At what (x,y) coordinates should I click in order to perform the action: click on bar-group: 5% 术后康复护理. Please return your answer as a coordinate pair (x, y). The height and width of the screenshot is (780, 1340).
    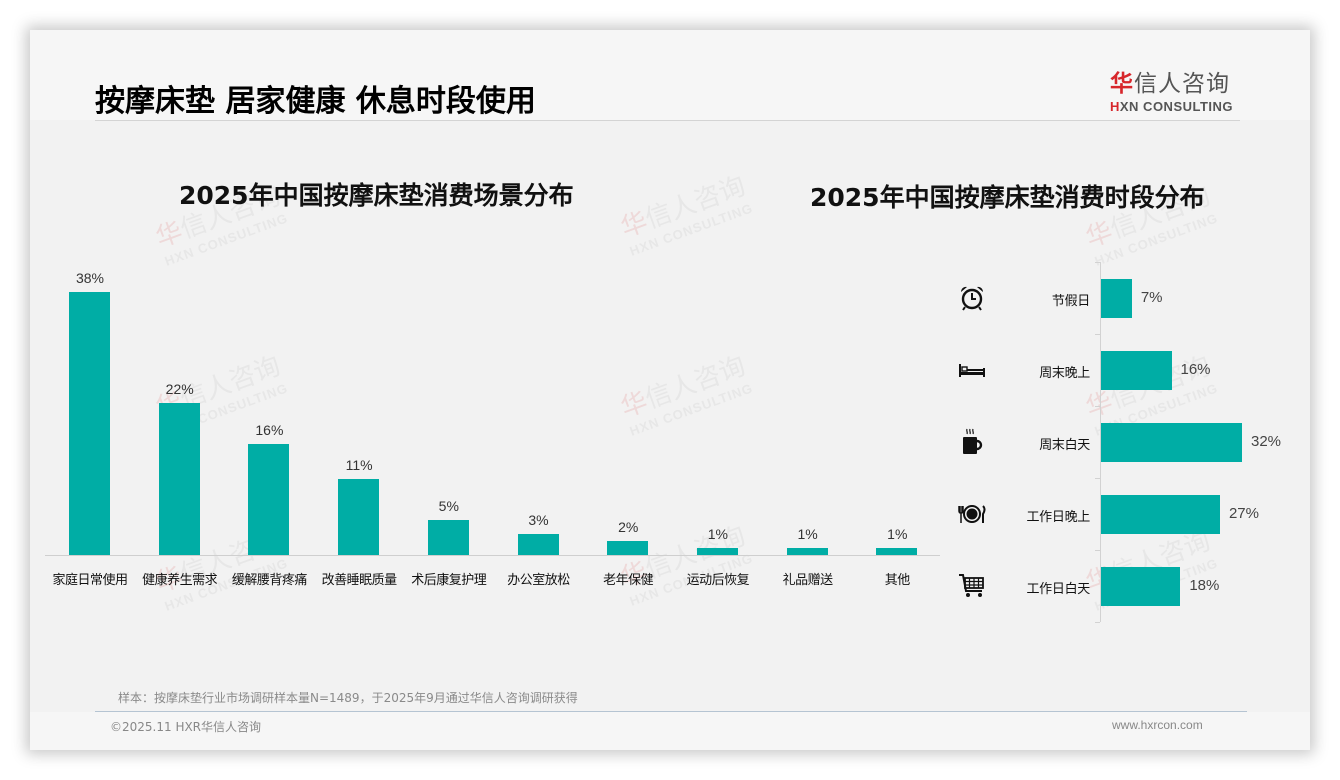
    Looking at the image, I should click on (449, 415).